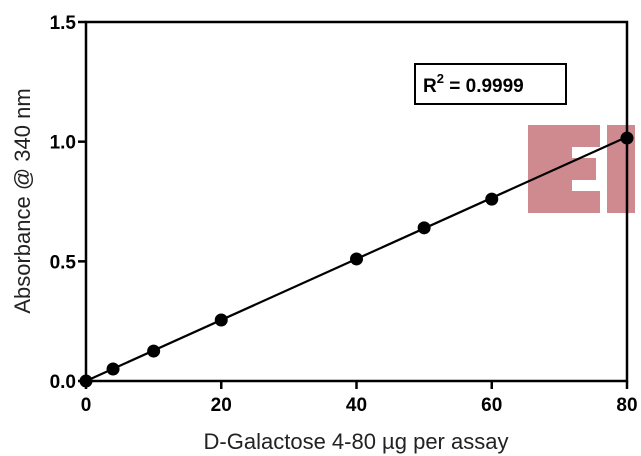  What do you see at coordinates (22, 200) in the screenshot?
I see `y-axis-title: Absorbance @ 340 nm` at bounding box center [22, 200].